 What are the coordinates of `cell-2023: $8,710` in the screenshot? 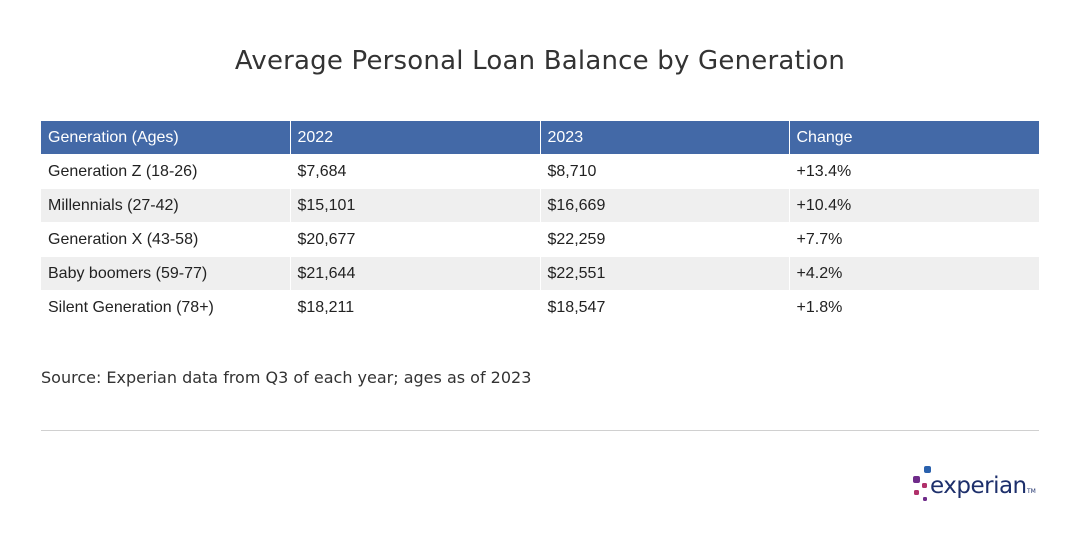 It's located at (664, 171).